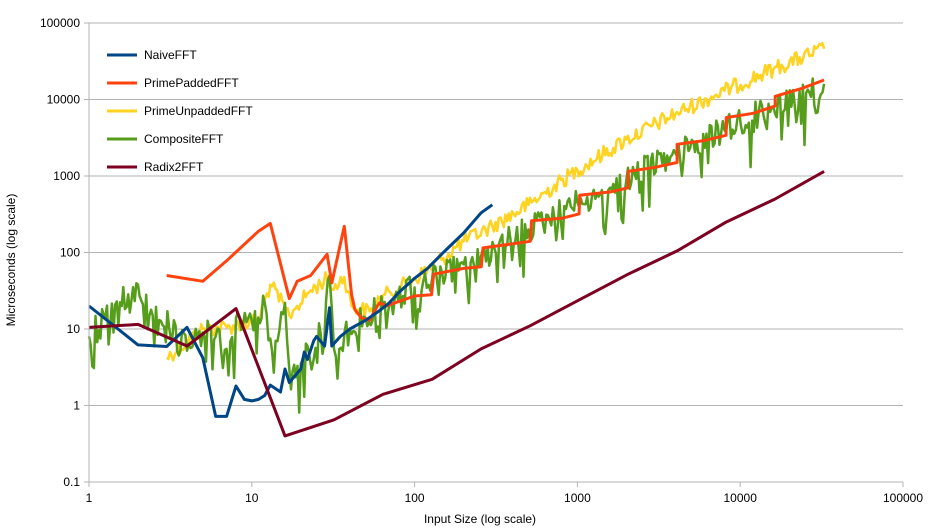 The height and width of the screenshot is (530, 943). What do you see at coordinates (505, 498) in the screenshot?
I see `x-tick-labels: 1 10 100 1000 10000 100000` at bounding box center [505, 498].